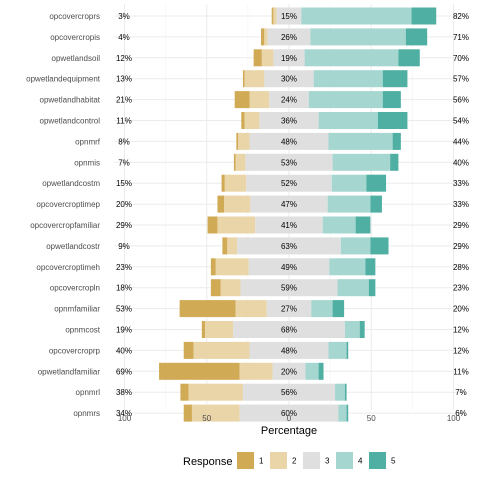 The width and height of the screenshot is (480, 480). I want to click on category-label: opcovercropln, so click(75, 288).